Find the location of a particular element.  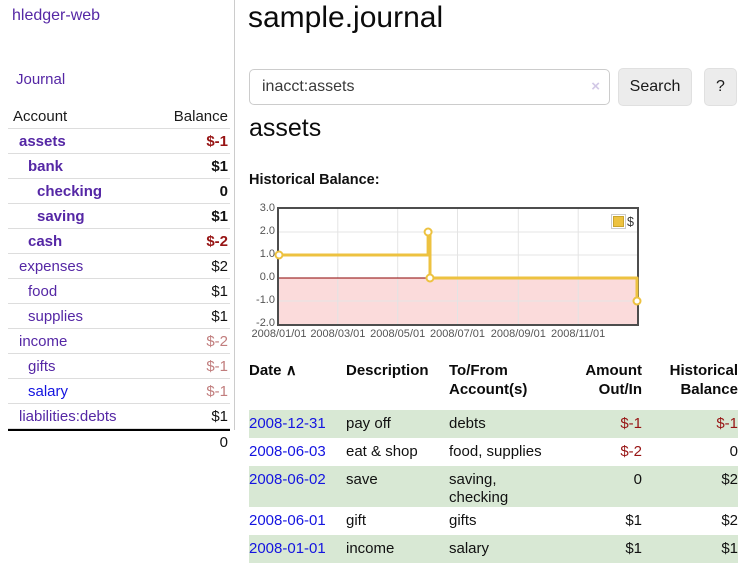

account-row: expenses $2 is located at coordinates (119, 266).